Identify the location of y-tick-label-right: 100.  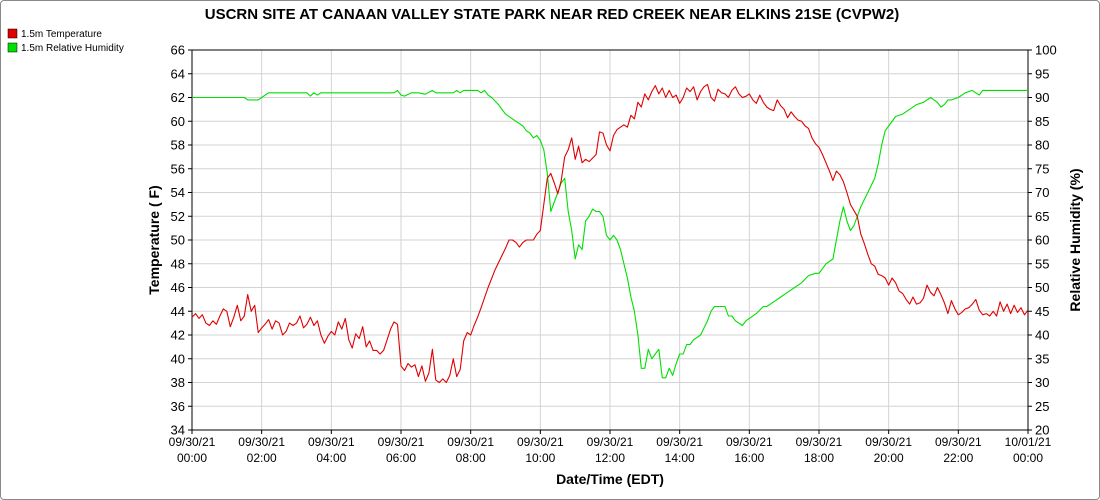
(1046, 50).